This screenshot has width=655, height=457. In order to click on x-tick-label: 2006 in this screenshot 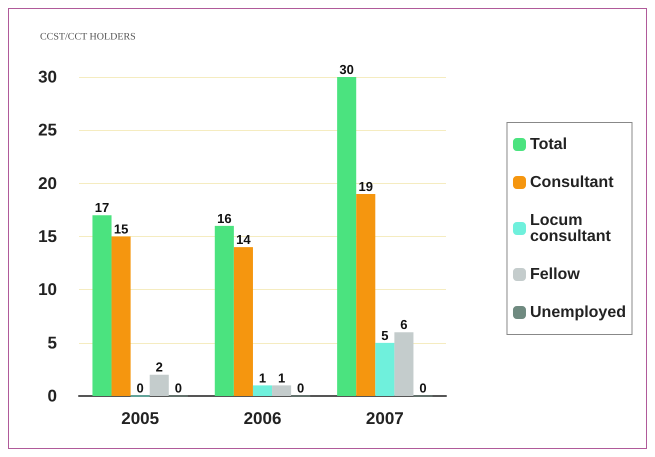, I will do `click(263, 418)`.